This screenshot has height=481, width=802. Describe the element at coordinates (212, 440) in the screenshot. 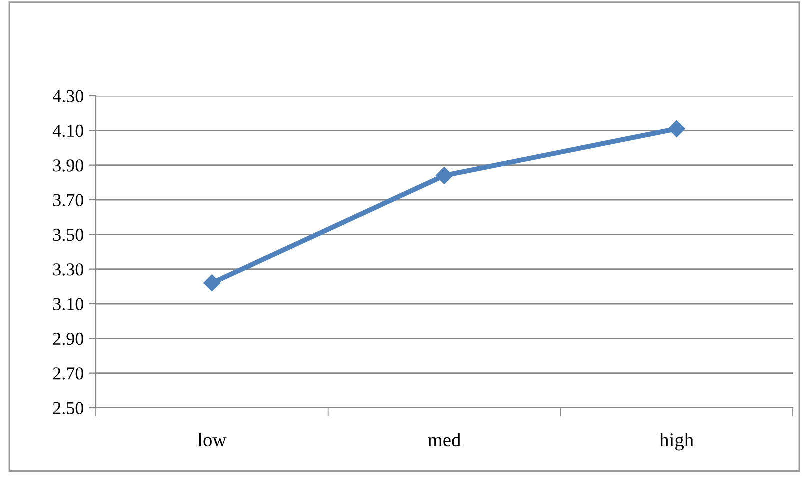

I see `x-tick-label: low` at that location.